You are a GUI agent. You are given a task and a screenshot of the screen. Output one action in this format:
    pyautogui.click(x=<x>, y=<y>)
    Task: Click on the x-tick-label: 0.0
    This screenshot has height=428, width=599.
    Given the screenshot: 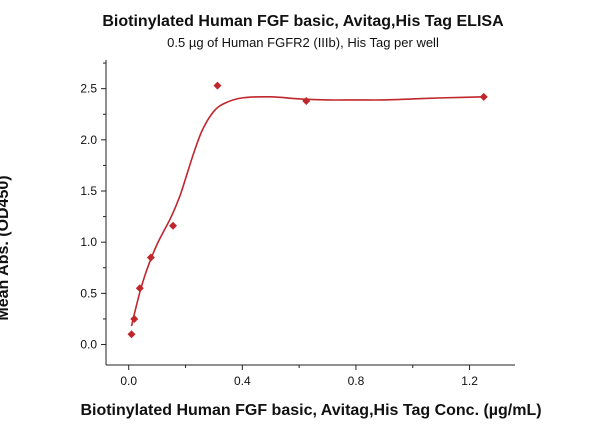 What is the action you would take?
    pyautogui.click(x=128, y=381)
    